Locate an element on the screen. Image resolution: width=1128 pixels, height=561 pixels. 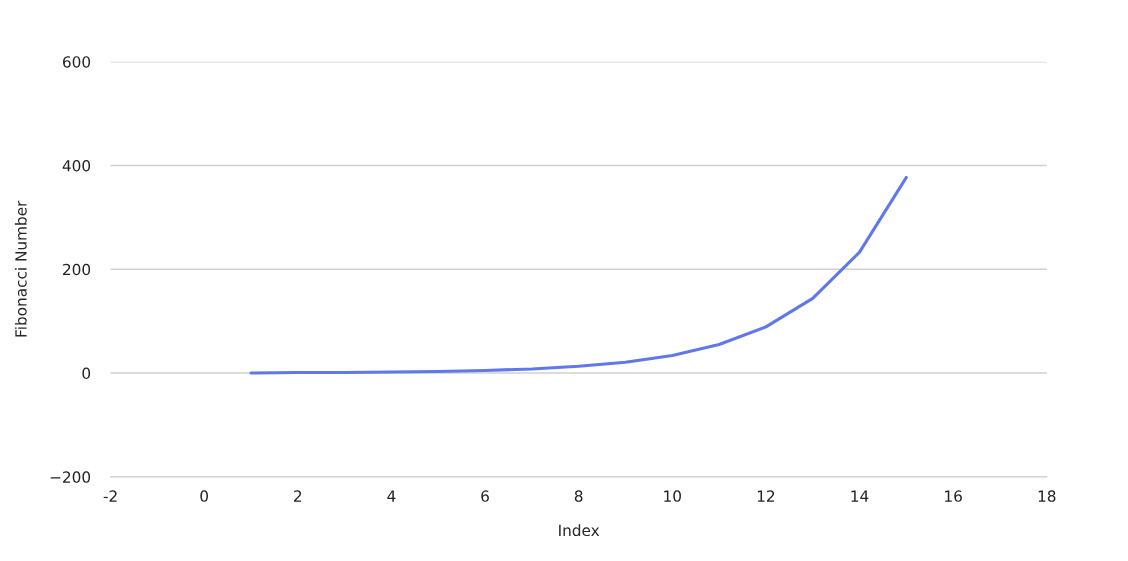
x-tick-label: 12 is located at coordinates (766, 496).